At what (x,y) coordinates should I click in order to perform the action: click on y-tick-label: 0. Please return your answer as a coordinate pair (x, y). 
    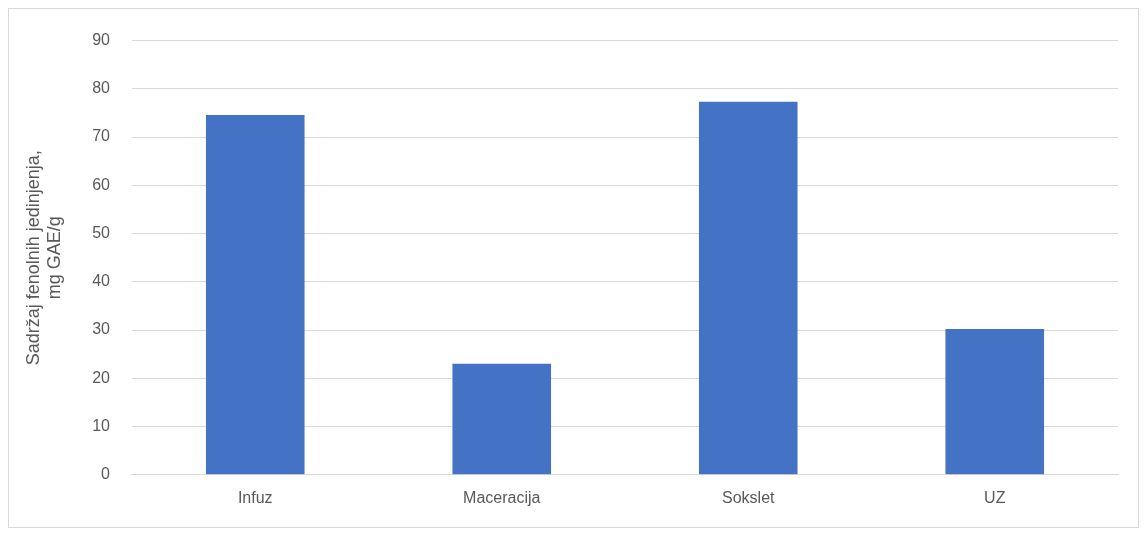
    Looking at the image, I should click on (106, 474).